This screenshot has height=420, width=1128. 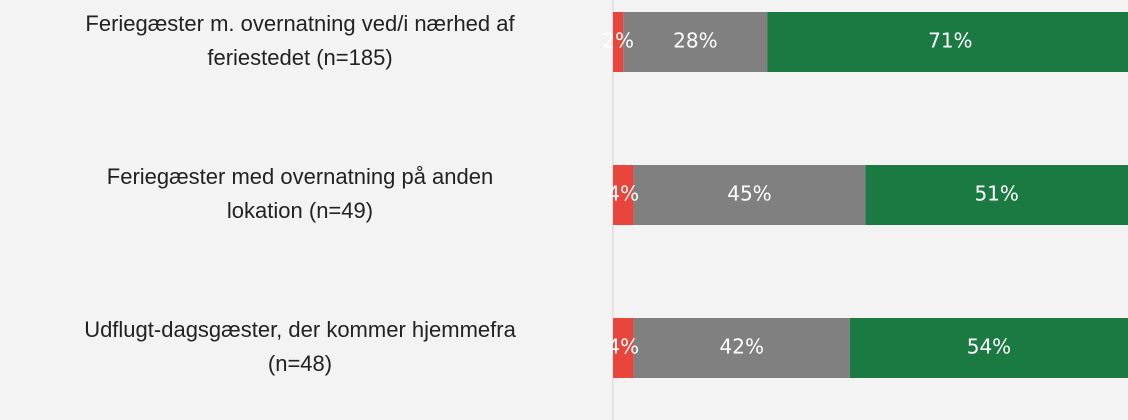 I want to click on value-label: 2%, so click(x=618, y=41).